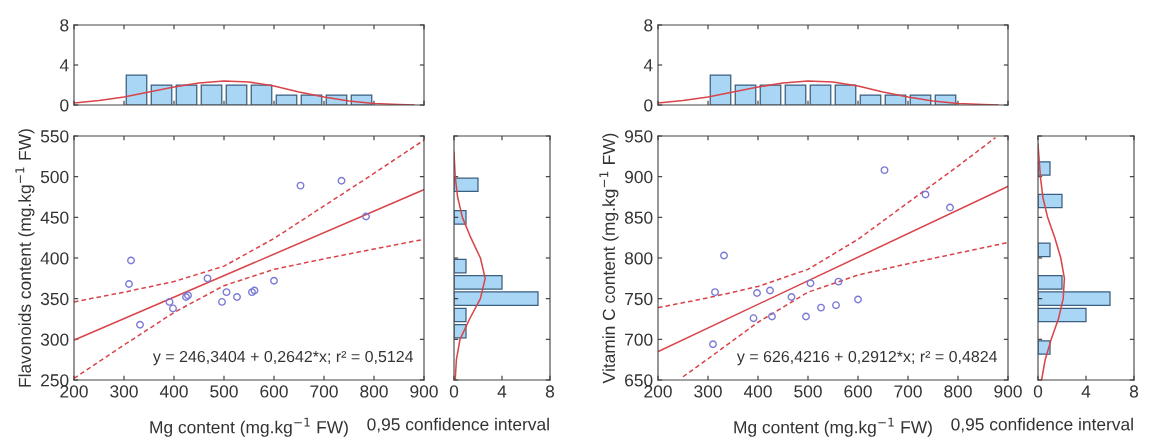  Describe the element at coordinates (54, 339) in the screenshot. I see `y-tick-label: 300` at that location.